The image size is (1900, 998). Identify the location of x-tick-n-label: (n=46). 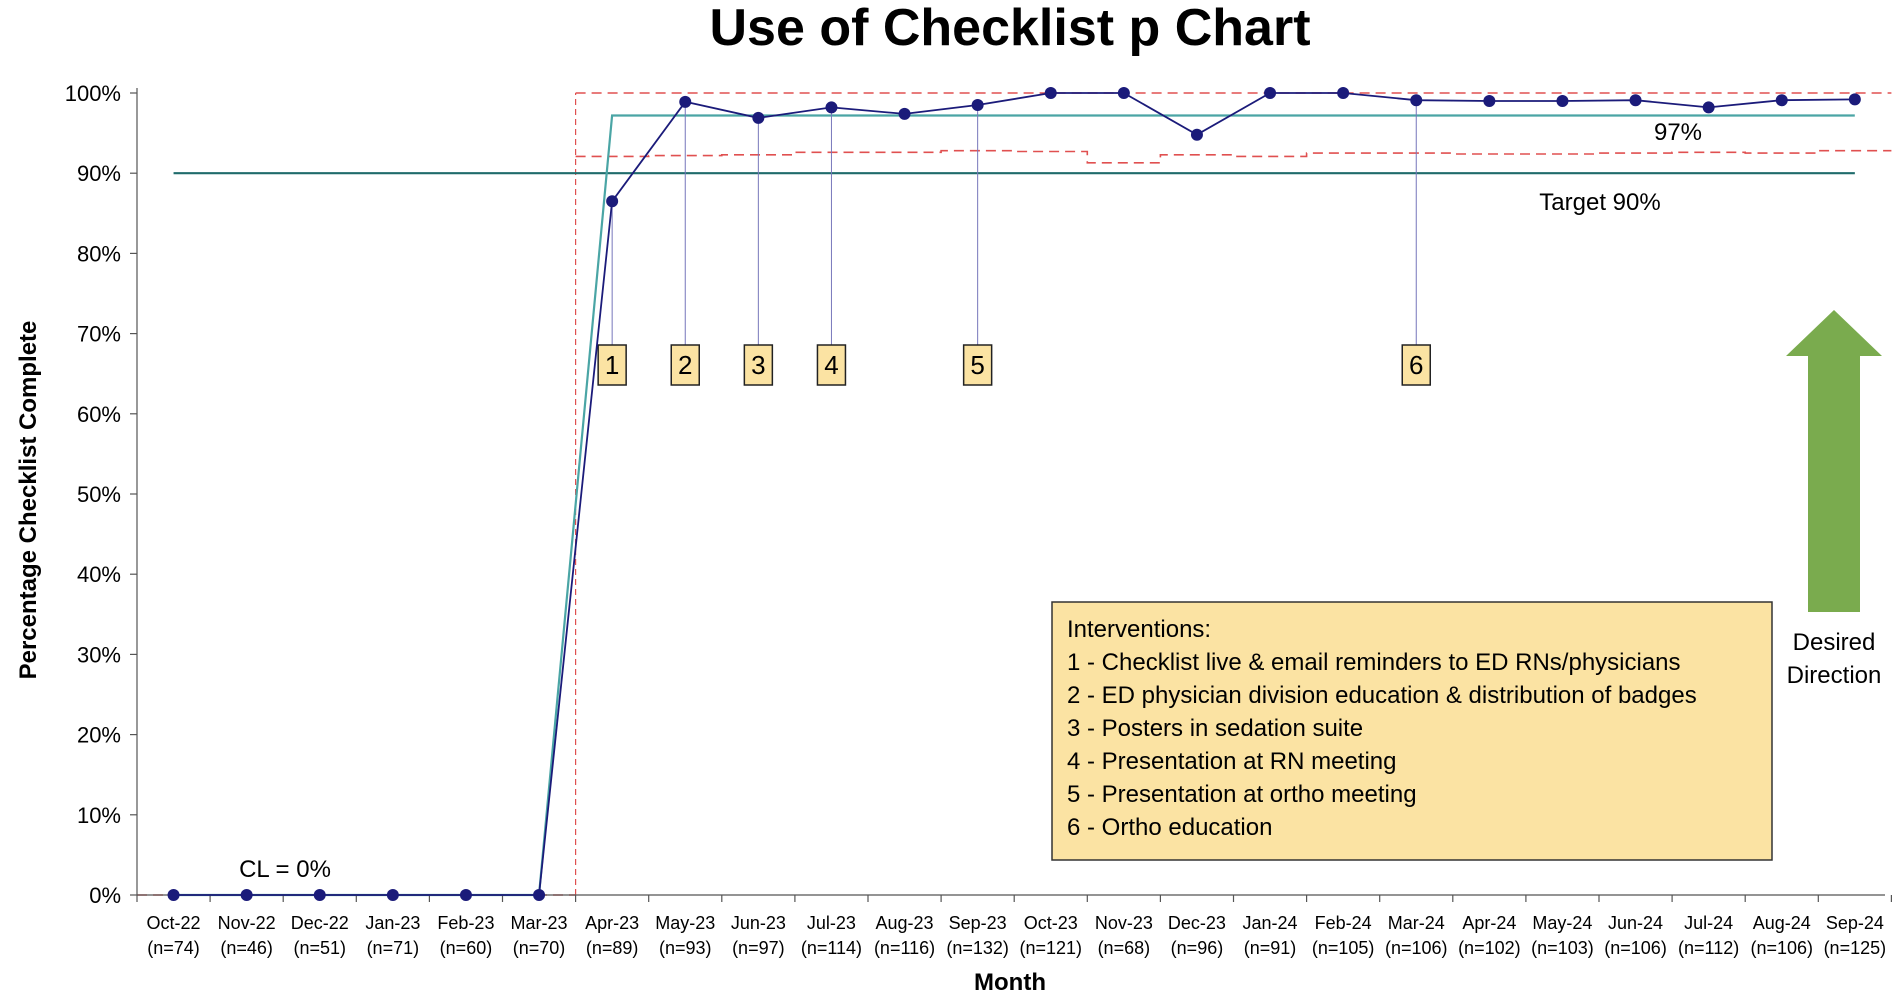
(246, 948).